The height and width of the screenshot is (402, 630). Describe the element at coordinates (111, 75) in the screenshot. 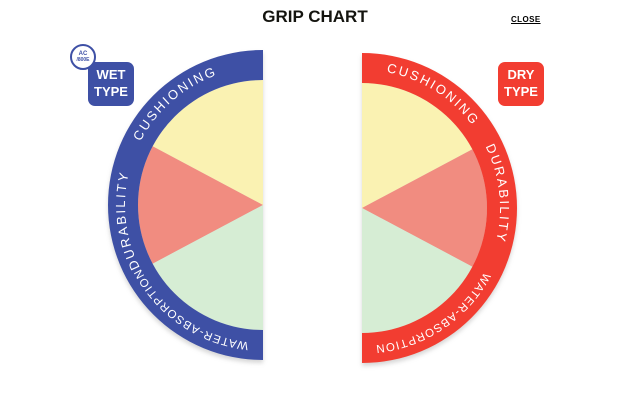

I see `wet-type-badge-line1: WET` at that location.